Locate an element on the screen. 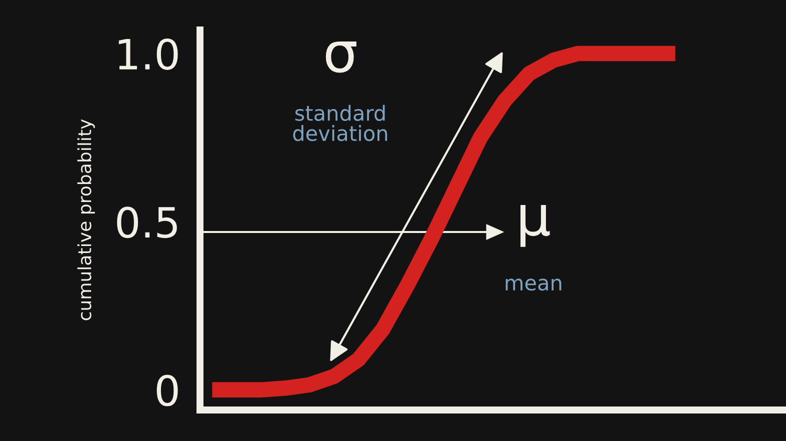  y-tick-label: 0 is located at coordinates (167, 390).